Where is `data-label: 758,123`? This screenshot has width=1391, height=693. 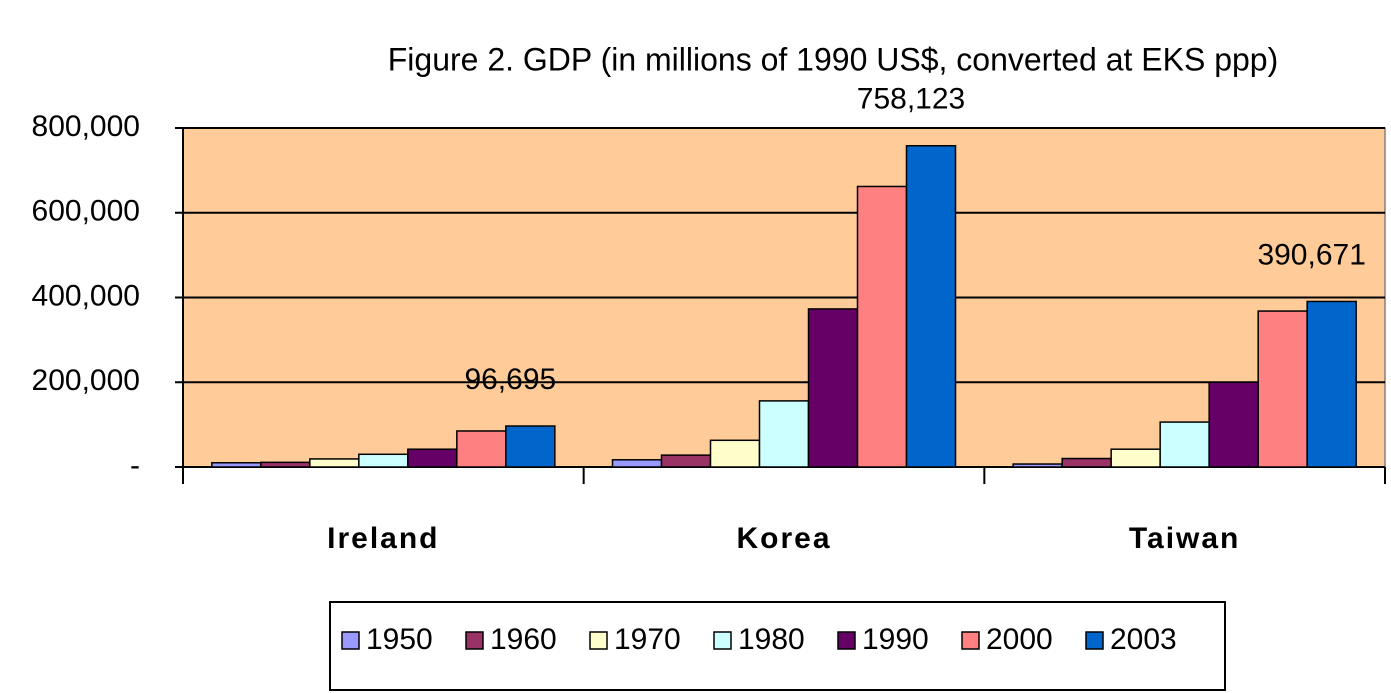
data-label: 758,123 is located at coordinates (911, 99).